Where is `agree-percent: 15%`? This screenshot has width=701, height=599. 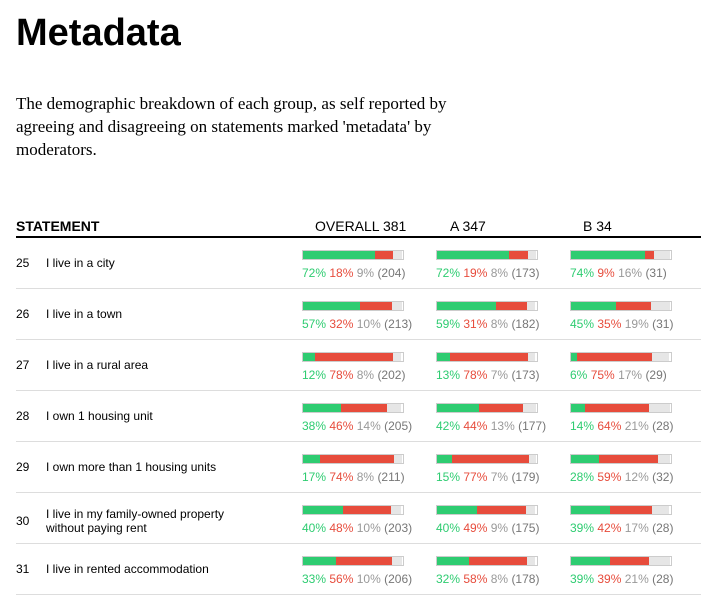
agree-percent: 15% is located at coordinates (448, 477).